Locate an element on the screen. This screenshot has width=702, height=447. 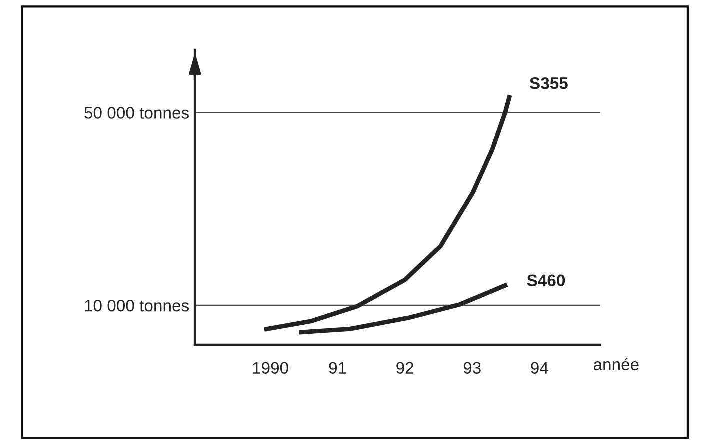
series-label: S460 is located at coordinates (546, 280).